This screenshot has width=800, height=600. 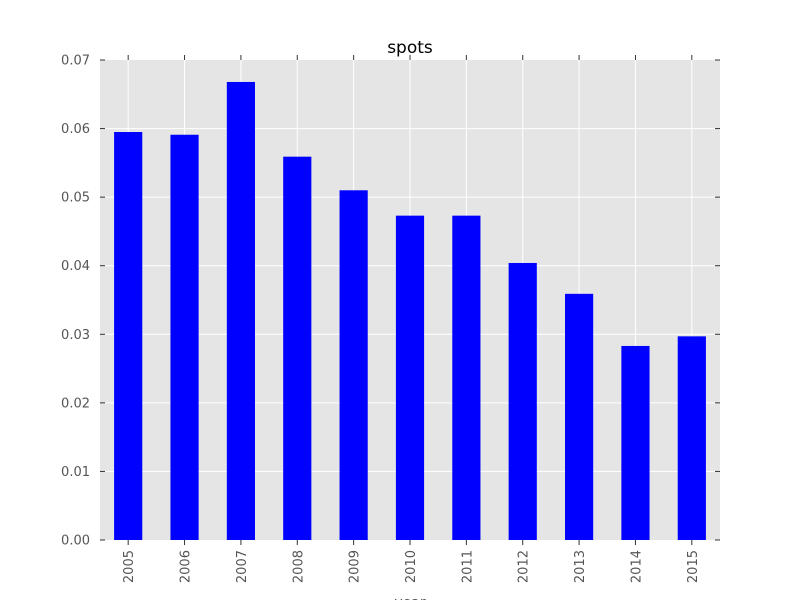 What do you see at coordinates (242, 566) in the screenshot?
I see `x-tick-label: 2007` at bounding box center [242, 566].